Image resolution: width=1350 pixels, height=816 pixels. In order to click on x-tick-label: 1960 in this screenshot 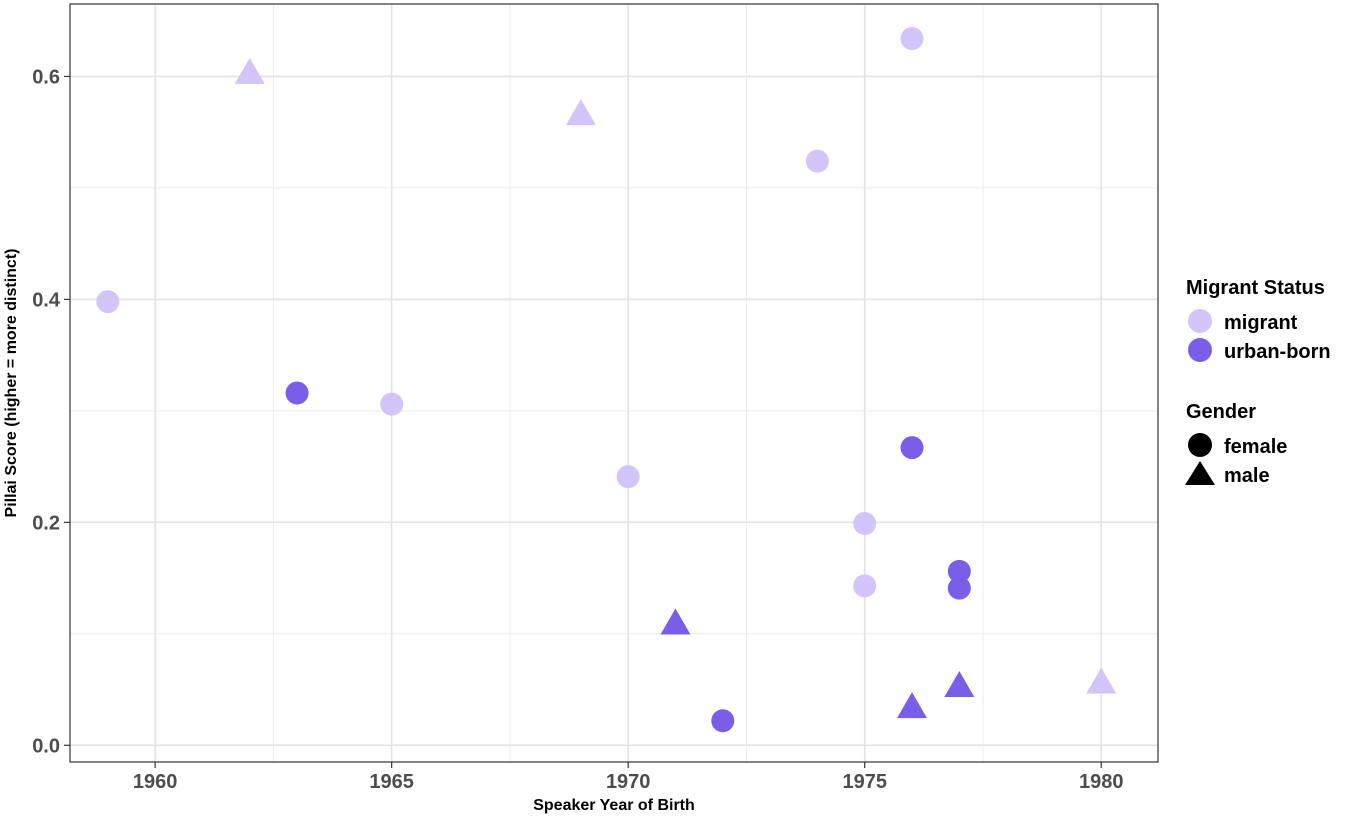, I will do `click(155, 782)`.